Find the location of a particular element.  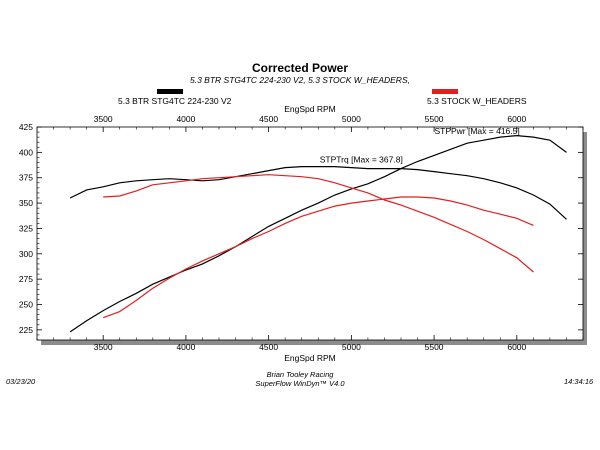

y-tick-label: 300 is located at coordinates (26, 254).